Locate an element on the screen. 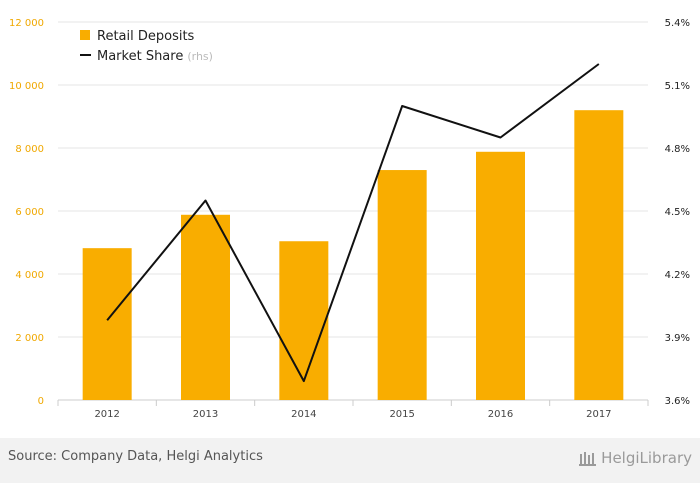  right-tick-label: 4.5% is located at coordinates (677, 212).